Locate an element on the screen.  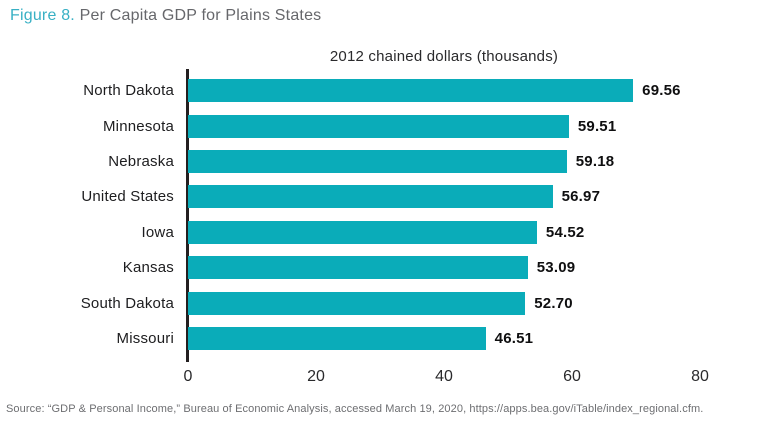
bar-row: South Dakota 52.70 is located at coordinates (384, 302).